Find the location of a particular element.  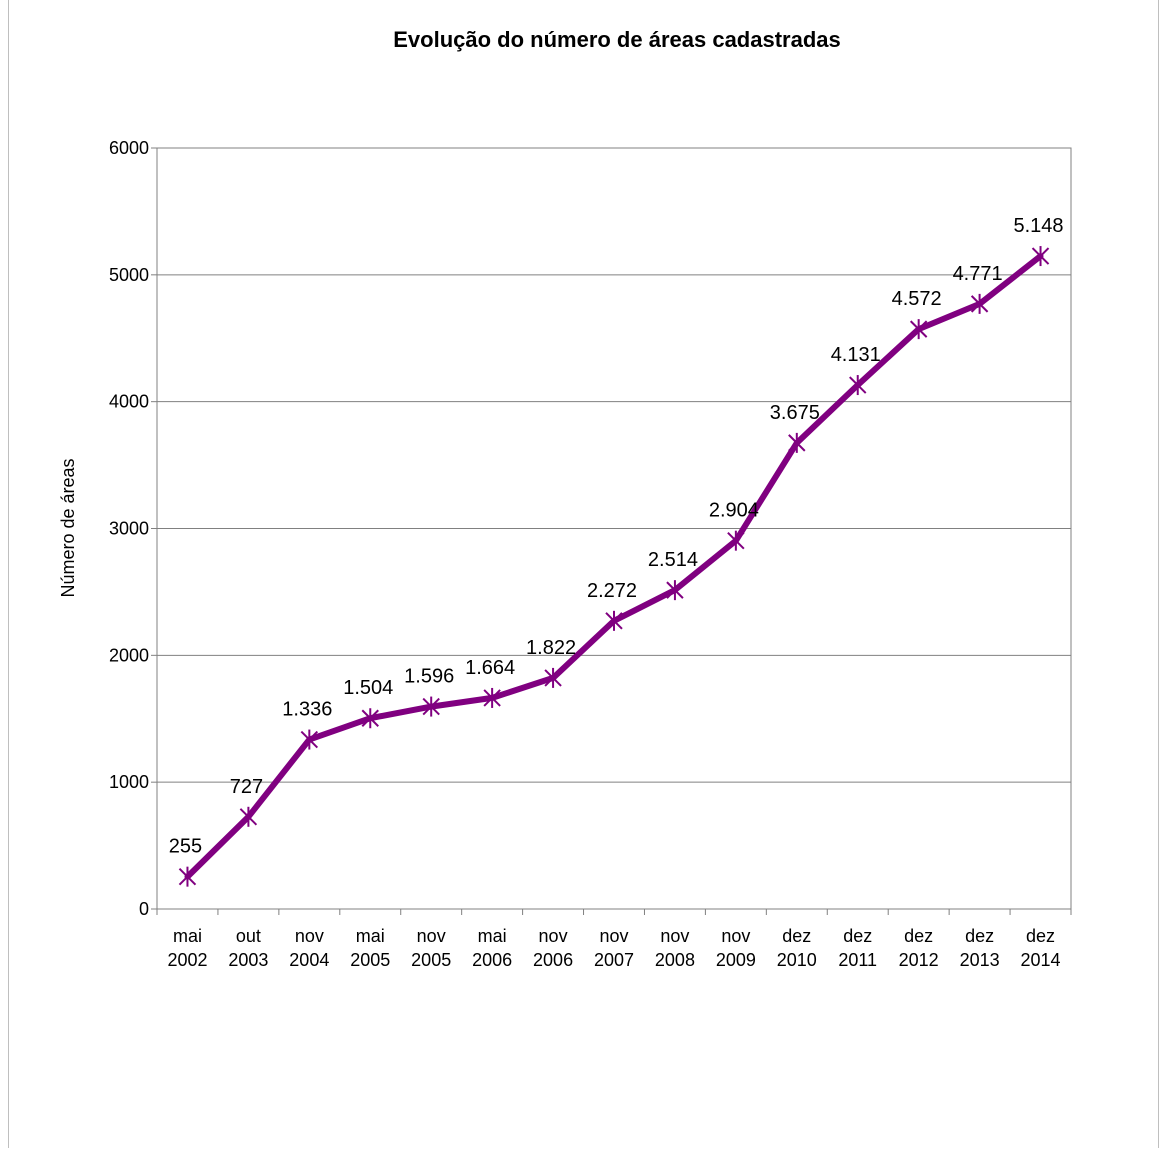

x-tick-label: nov 2006 is located at coordinates (553, 948).